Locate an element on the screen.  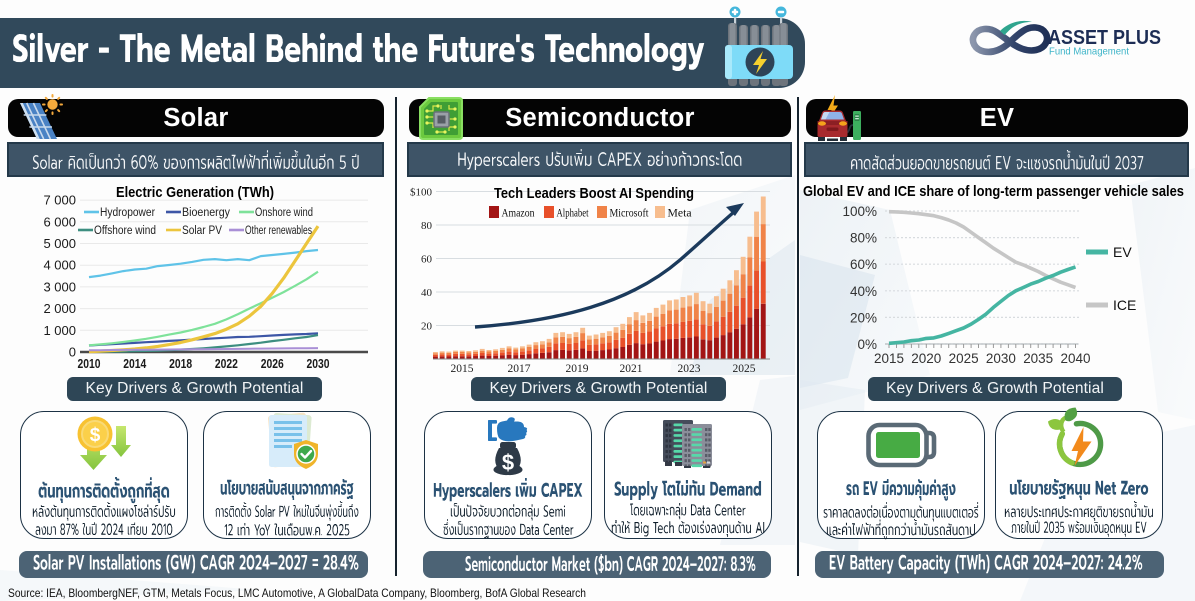
svg-text: 80 is located at coordinates (427, 226).